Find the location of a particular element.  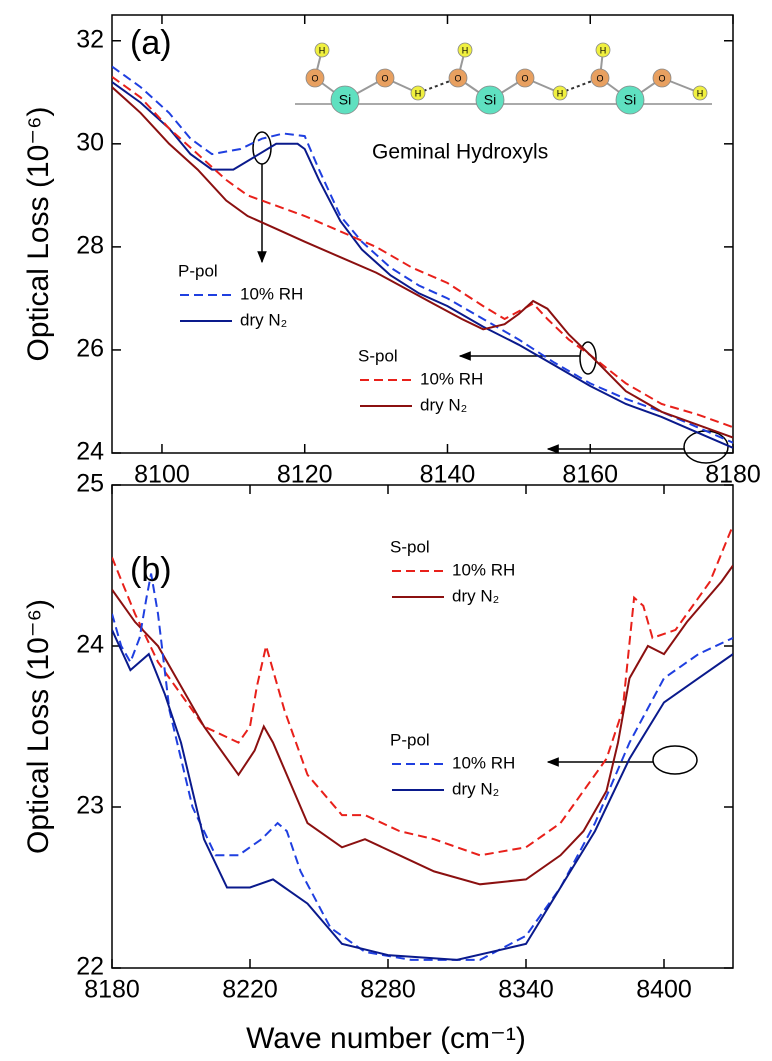

x-tick-label: 8220 is located at coordinates (250, 990).